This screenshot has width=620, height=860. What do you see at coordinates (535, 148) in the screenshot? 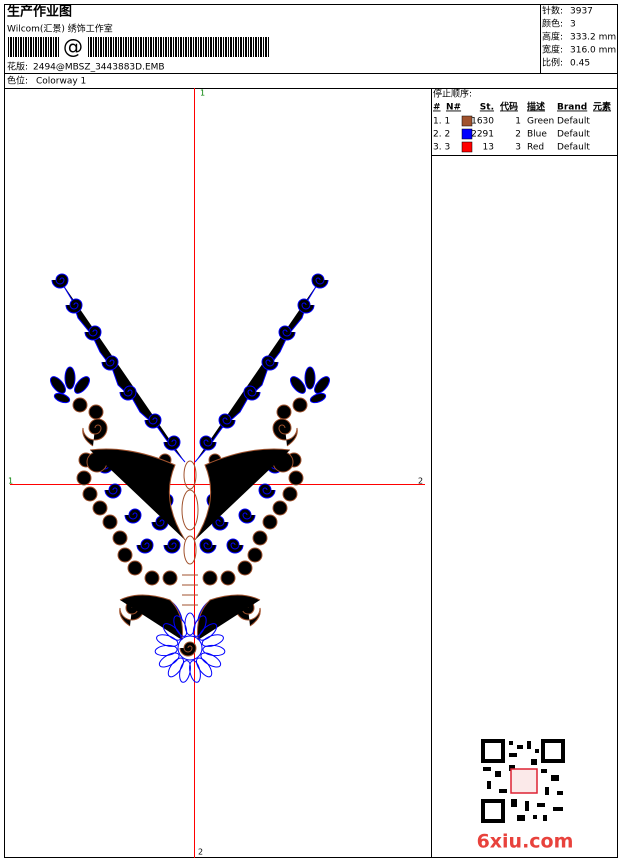
I see `row-desc: Red` at bounding box center [535, 148].